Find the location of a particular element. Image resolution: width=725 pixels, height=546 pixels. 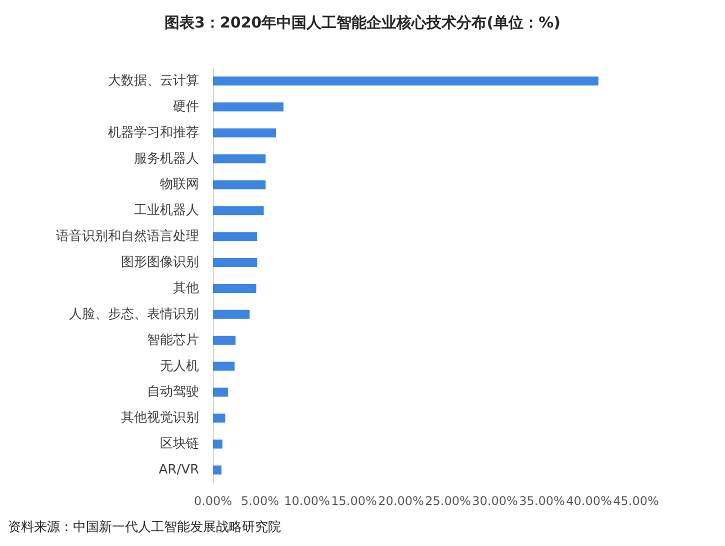

y-tick-label: 服务机器人 is located at coordinates (166, 158).